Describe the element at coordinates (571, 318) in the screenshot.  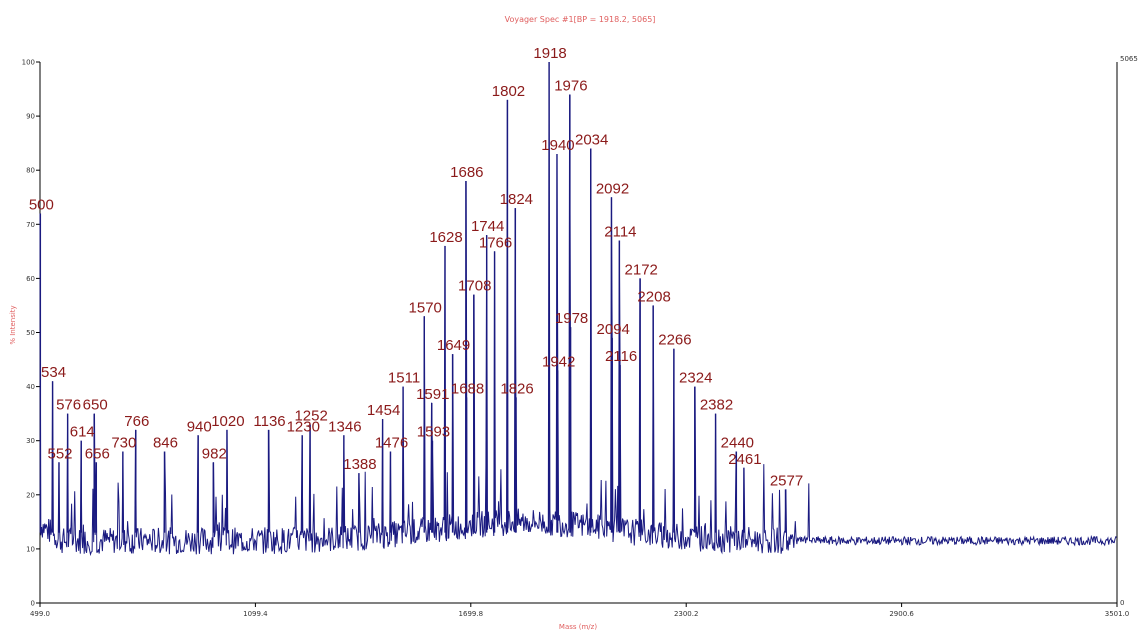
I see `peak-label-1978: 1978` at that location.